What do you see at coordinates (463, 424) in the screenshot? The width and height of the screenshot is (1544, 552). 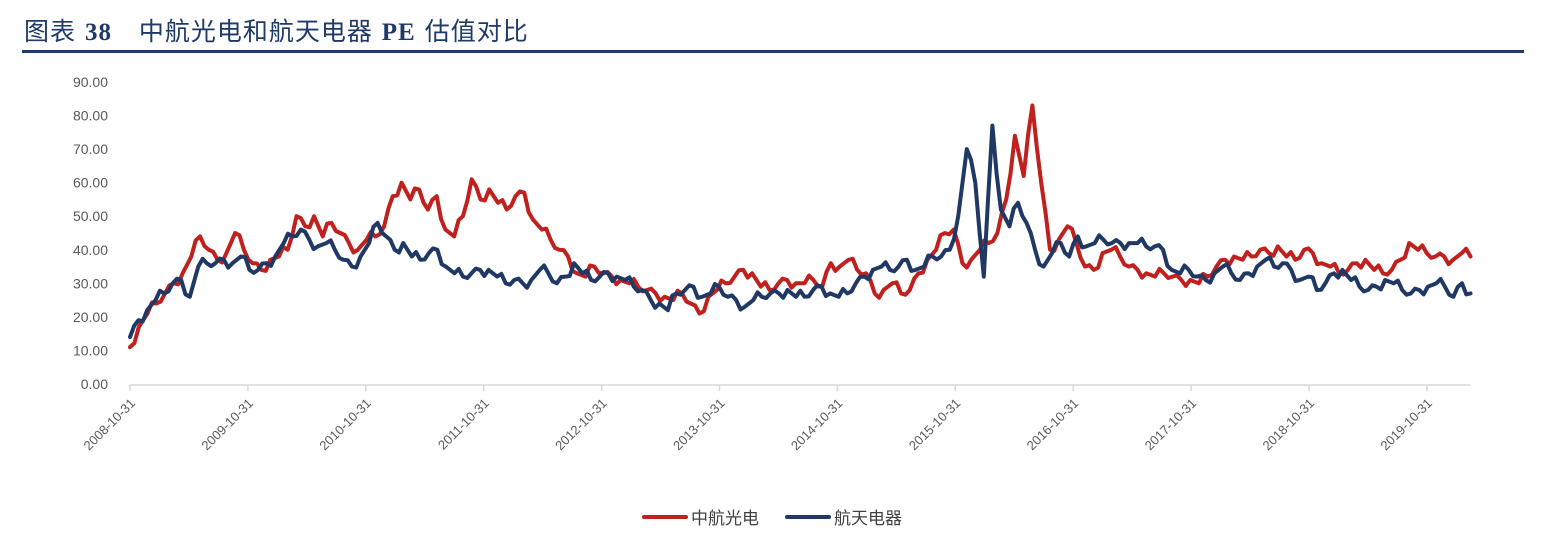 I see `x-tick-label: 2011-10-31` at bounding box center [463, 424].